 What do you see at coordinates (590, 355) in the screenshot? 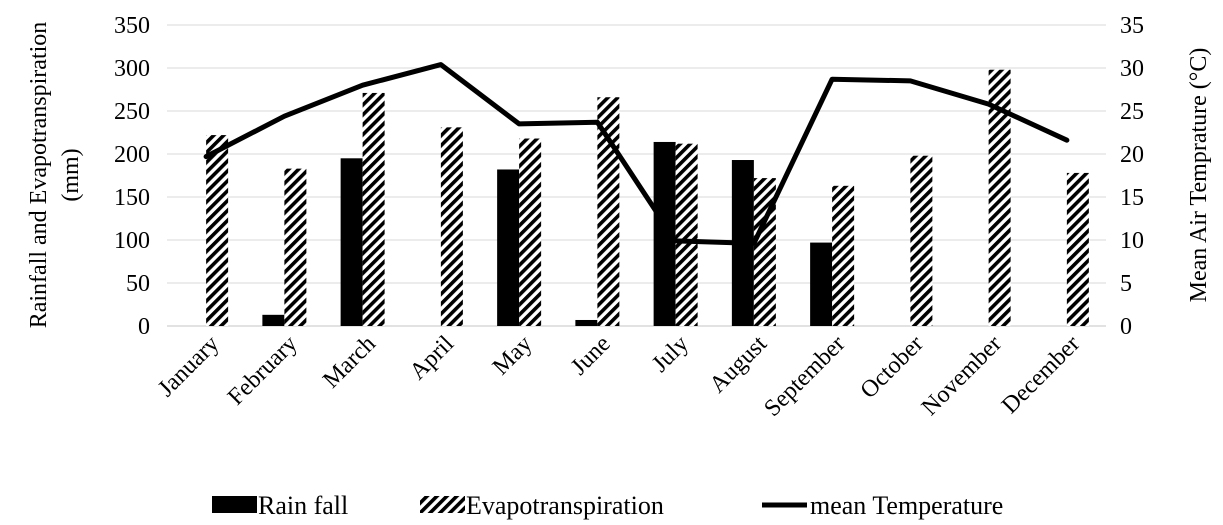
I see `x-tick-label: June` at bounding box center [590, 355].